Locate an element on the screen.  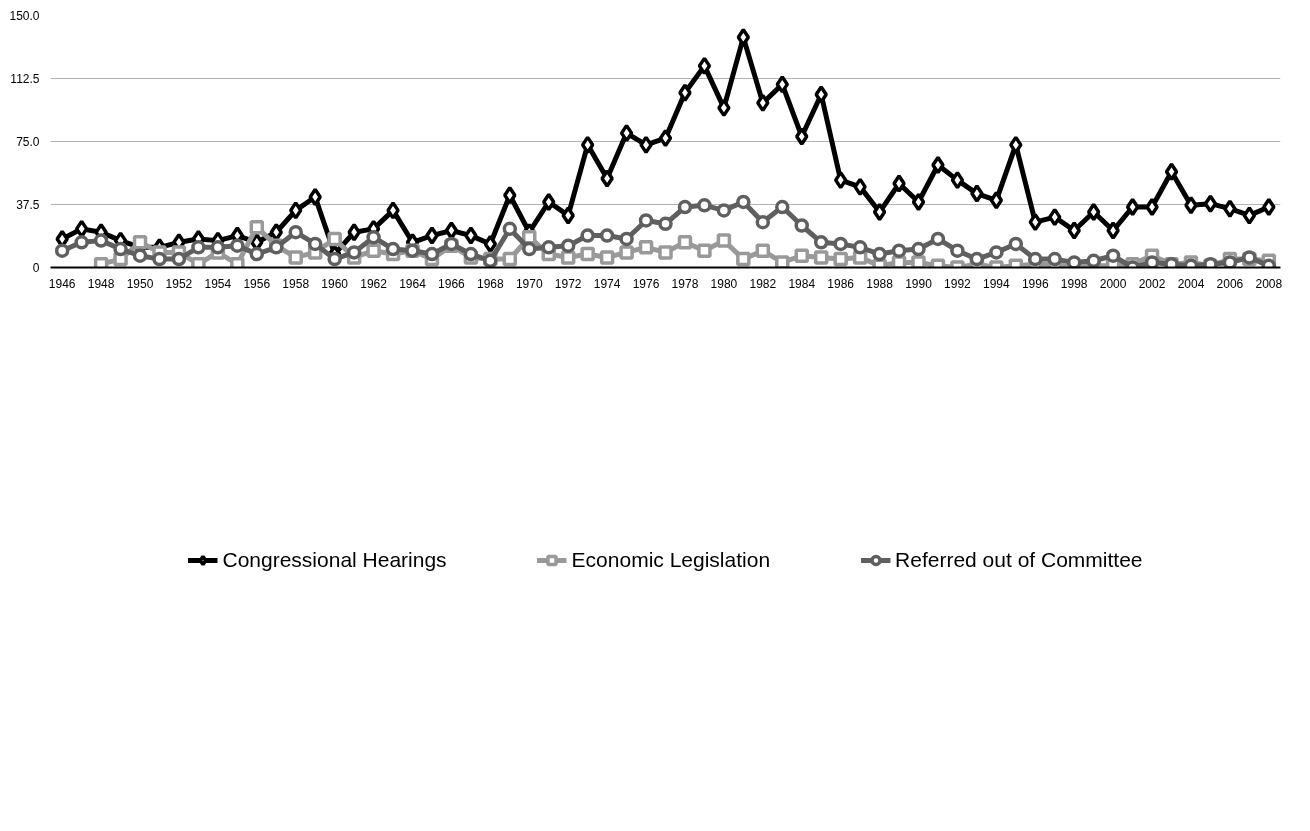
x-tick-label: 1964 is located at coordinates (413, 283).